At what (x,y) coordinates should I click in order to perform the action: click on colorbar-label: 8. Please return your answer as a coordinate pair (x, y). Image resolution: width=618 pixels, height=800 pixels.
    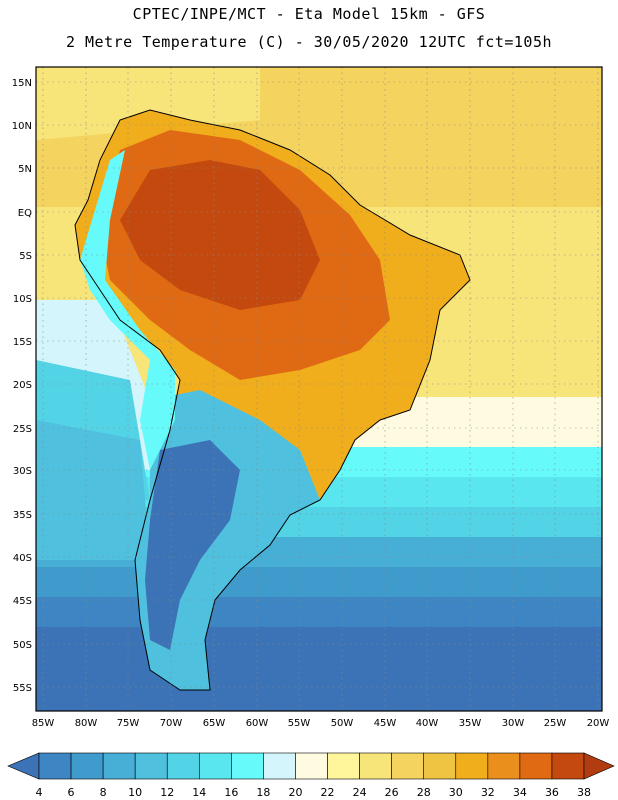
    Looking at the image, I should click on (103, 792).